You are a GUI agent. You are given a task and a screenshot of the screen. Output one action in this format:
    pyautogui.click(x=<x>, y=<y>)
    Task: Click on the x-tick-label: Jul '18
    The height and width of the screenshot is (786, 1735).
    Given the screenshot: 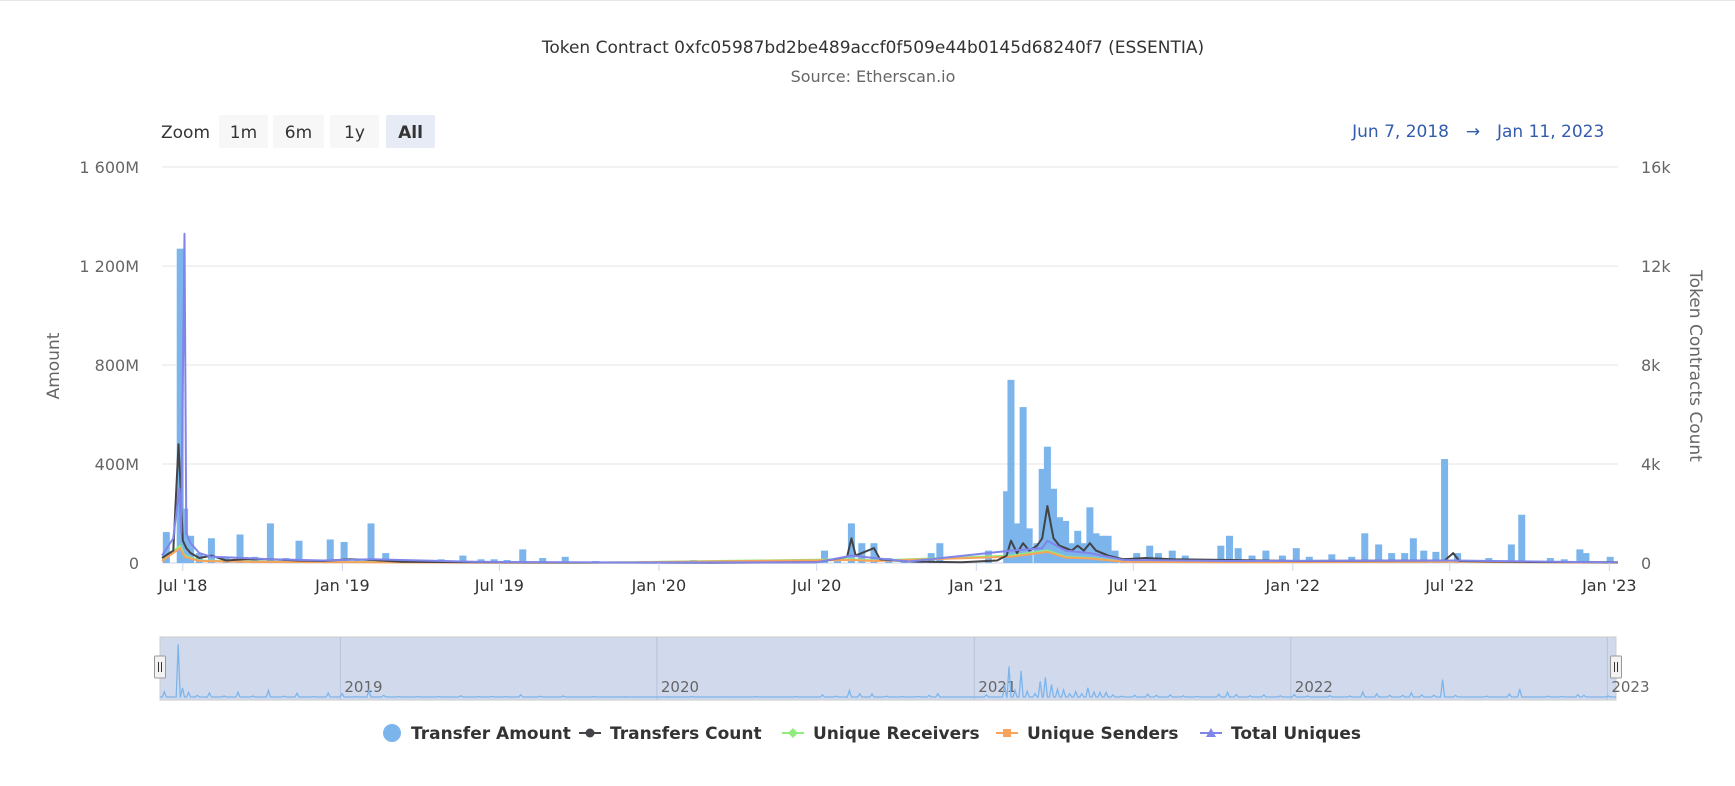 What is the action you would take?
    pyautogui.click(x=182, y=585)
    